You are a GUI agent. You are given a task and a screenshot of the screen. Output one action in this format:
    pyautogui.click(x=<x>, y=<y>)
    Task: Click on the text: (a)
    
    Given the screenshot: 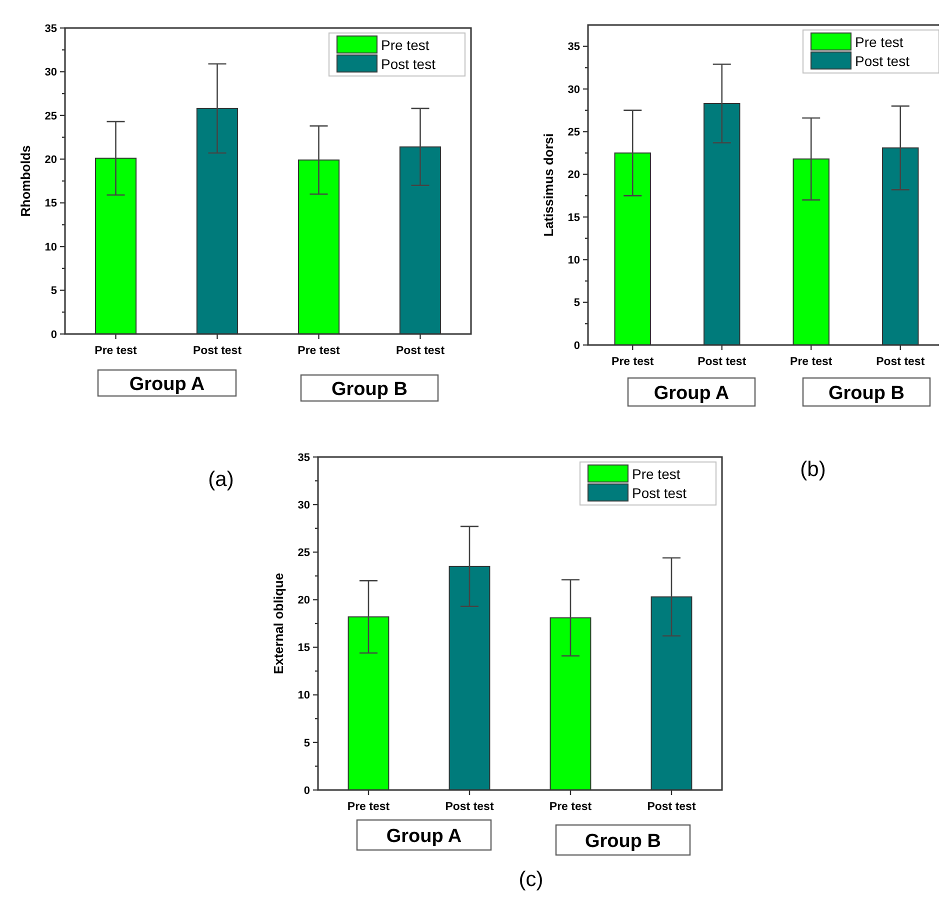 What is the action you would take?
    pyautogui.click(x=221, y=479)
    